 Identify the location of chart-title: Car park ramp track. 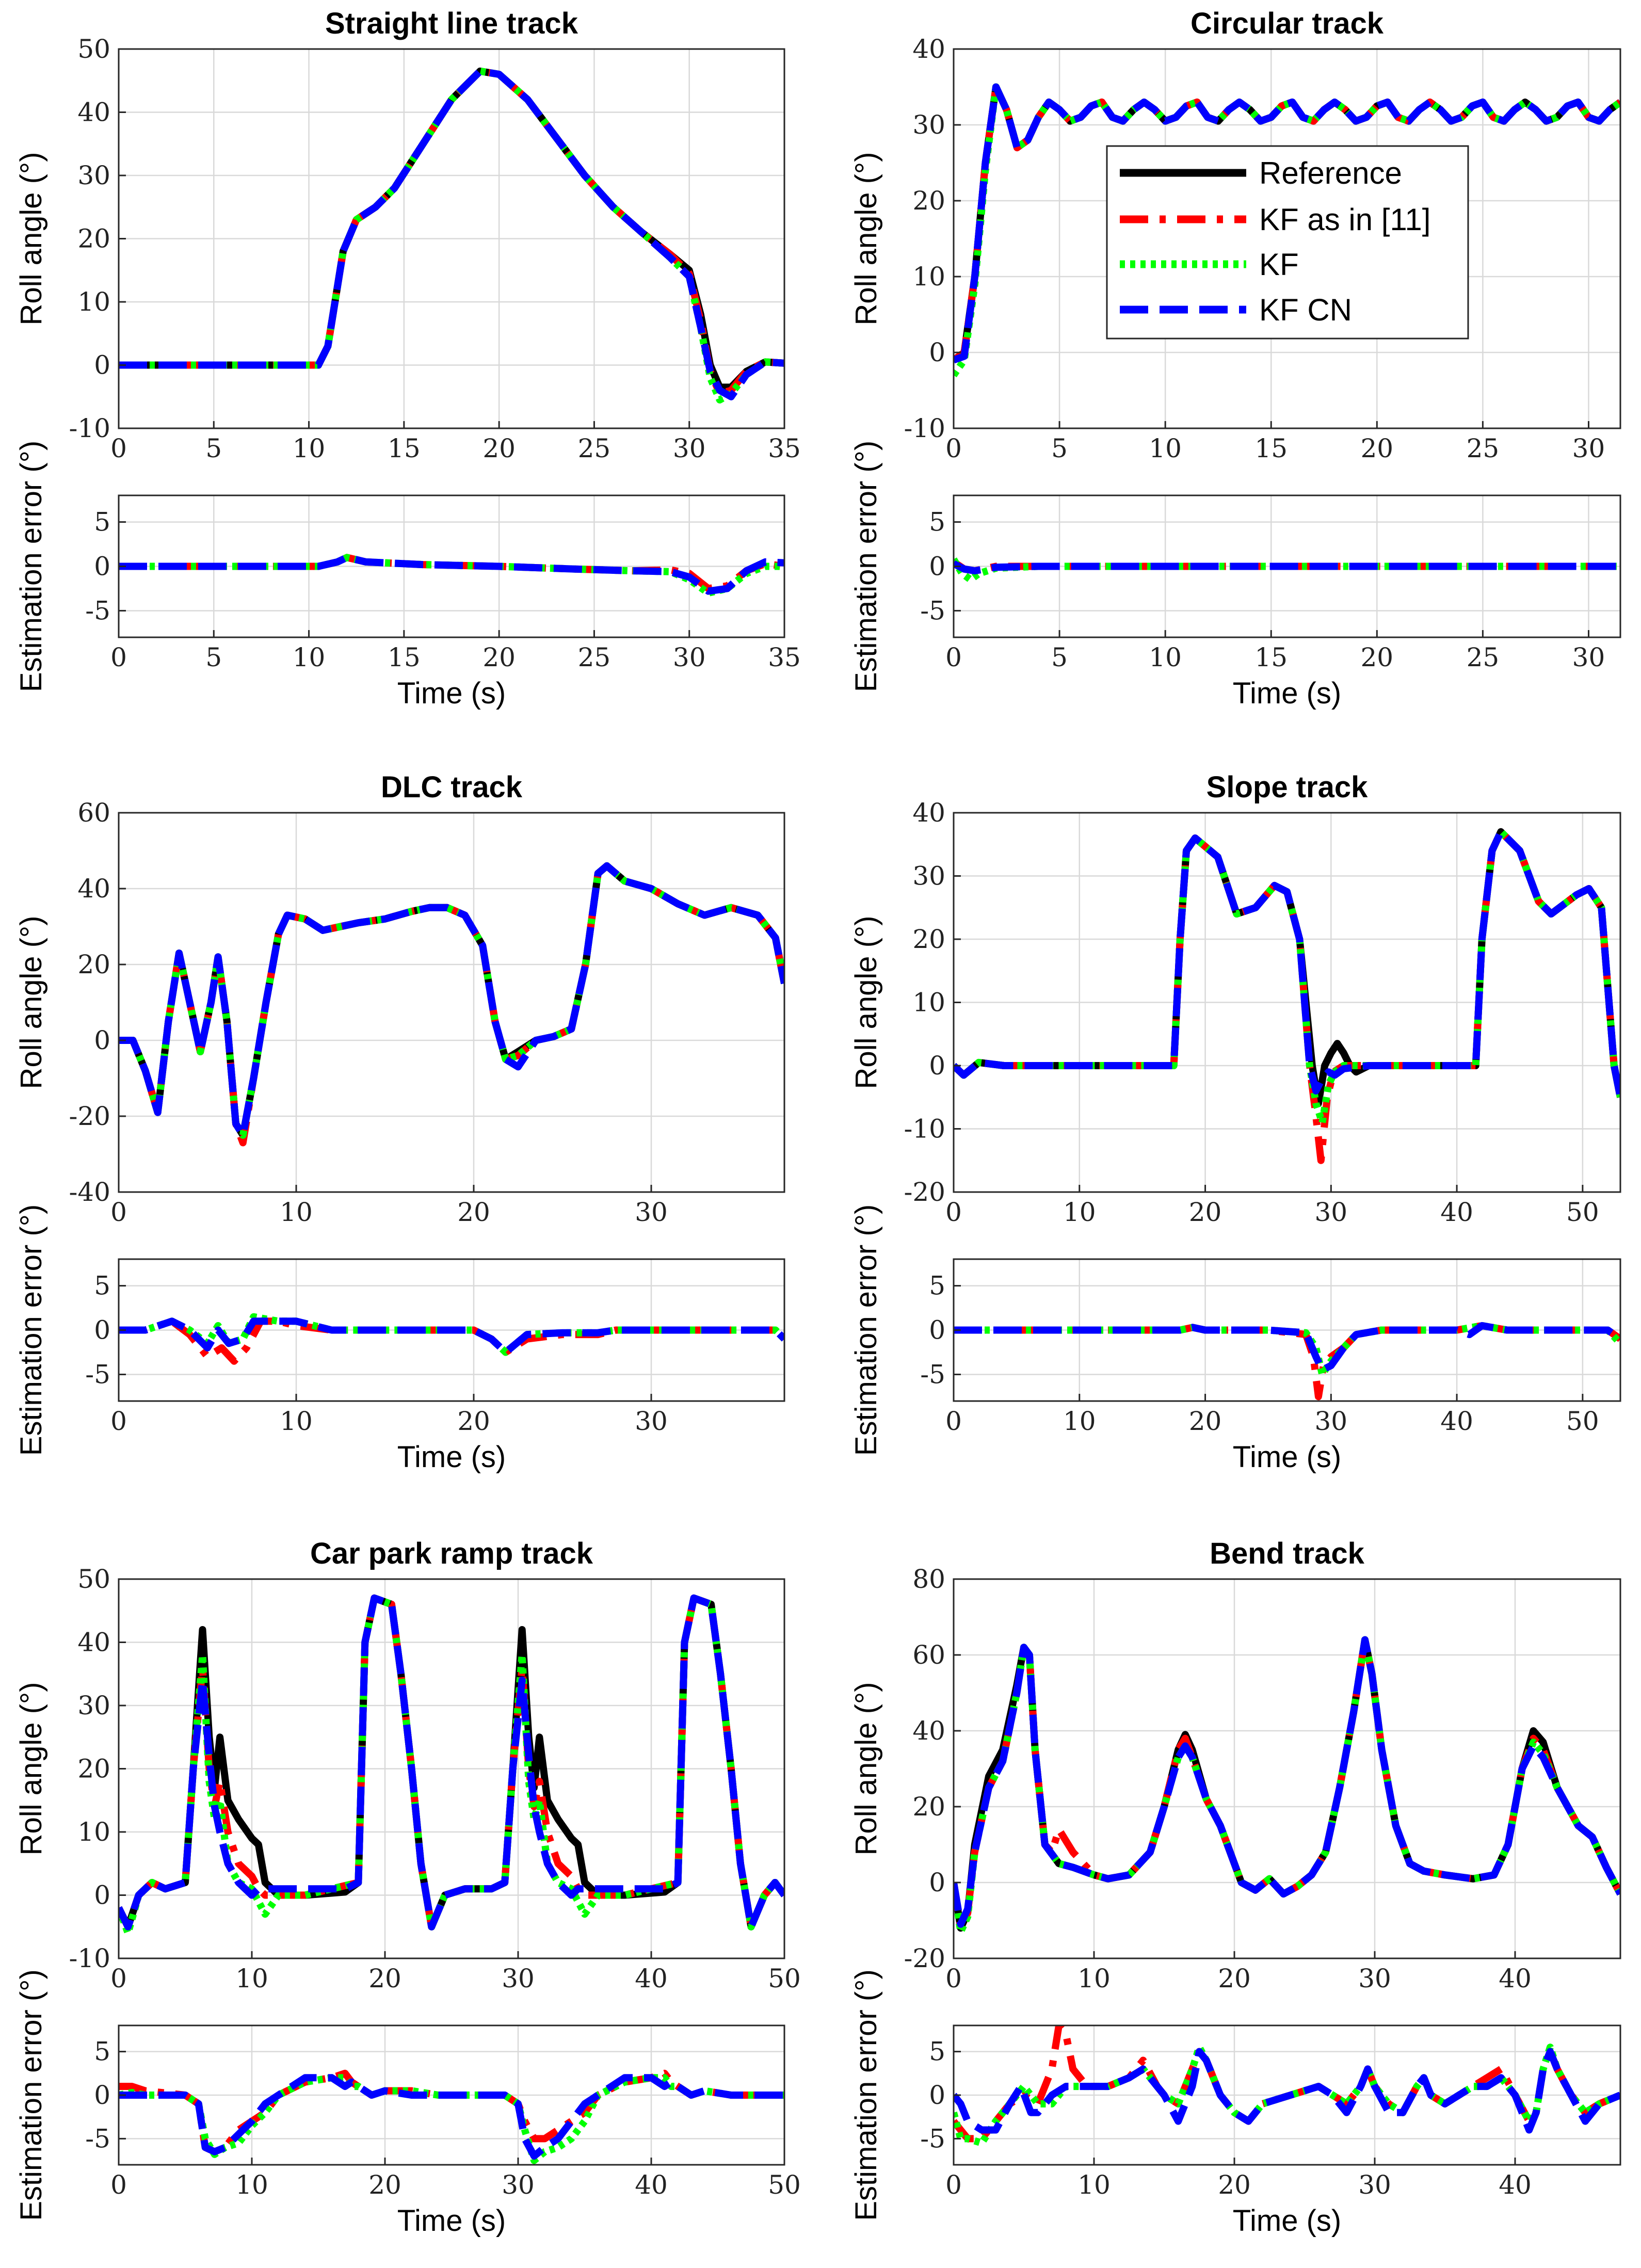
(452, 1553).